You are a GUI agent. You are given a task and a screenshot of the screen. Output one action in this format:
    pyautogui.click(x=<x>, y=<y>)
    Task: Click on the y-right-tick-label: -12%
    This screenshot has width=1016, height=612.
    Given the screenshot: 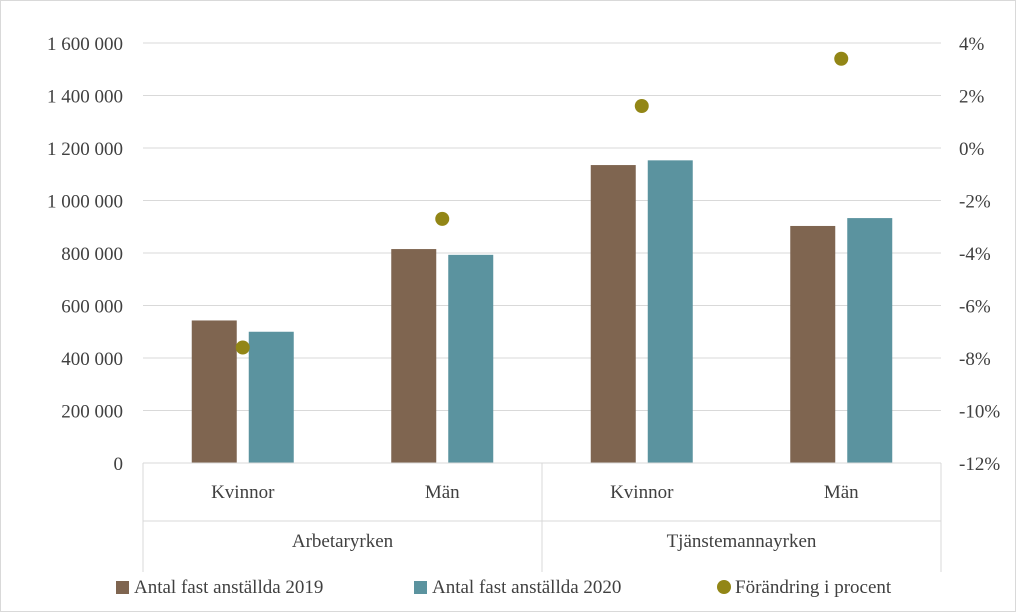 What is the action you would take?
    pyautogui.click(x=979, y=464)
    